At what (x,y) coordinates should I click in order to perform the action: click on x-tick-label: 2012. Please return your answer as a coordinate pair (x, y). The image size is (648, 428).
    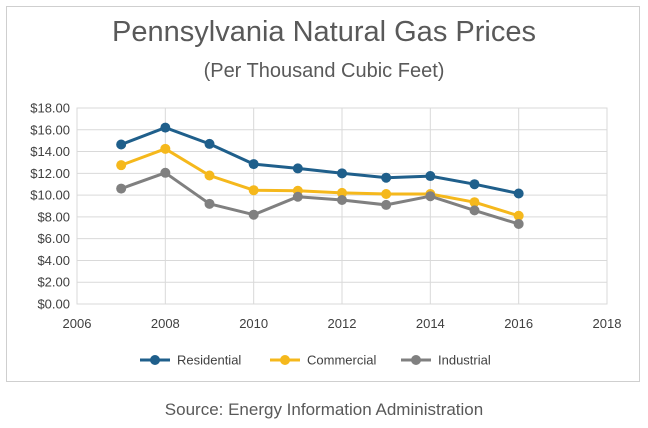
    Looking at the image, I should click on (342, 323).